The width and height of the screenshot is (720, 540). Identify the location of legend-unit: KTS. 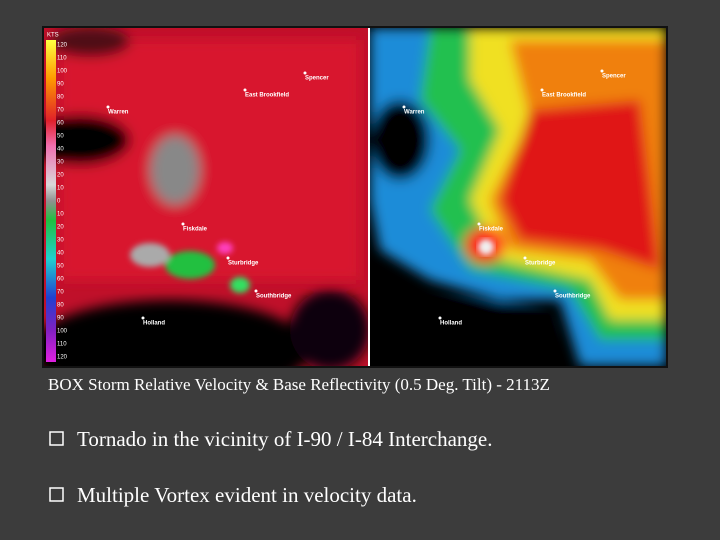
(53, 36).